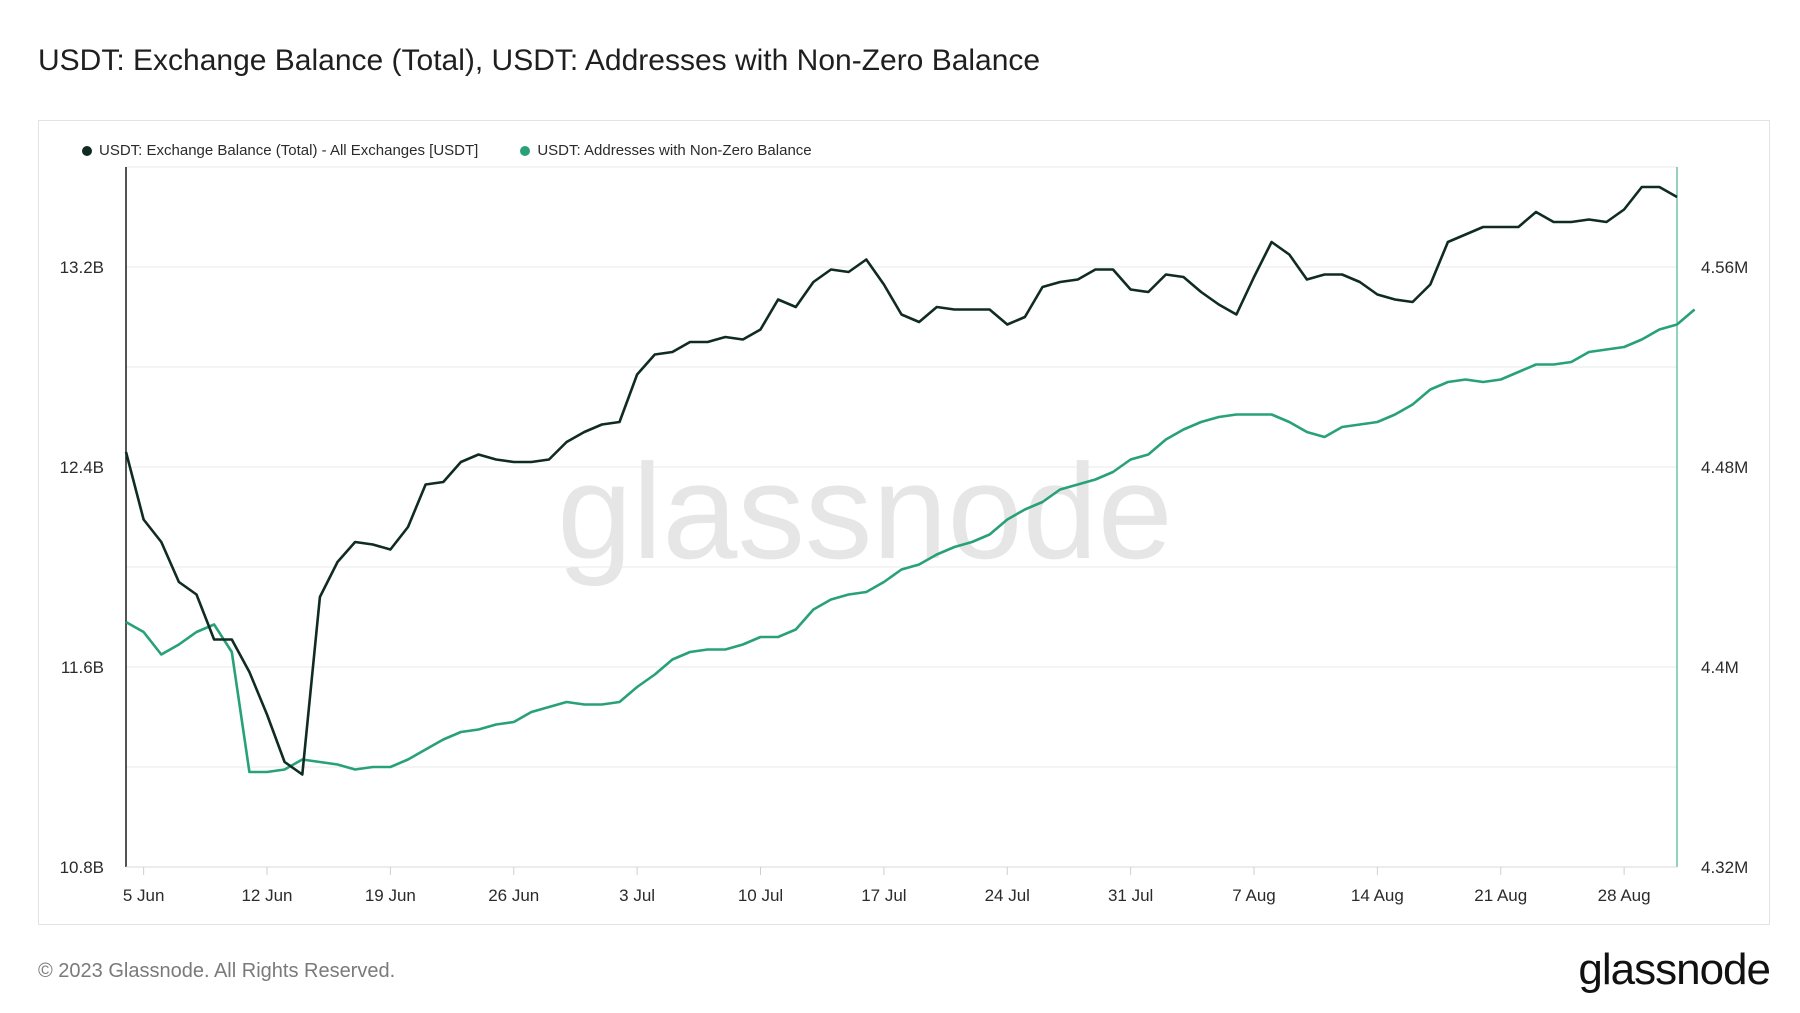 The height and width of the screenshot is (1013, 1800). I want to click on x-tick-label: 5 Jun, so click(144, 895).